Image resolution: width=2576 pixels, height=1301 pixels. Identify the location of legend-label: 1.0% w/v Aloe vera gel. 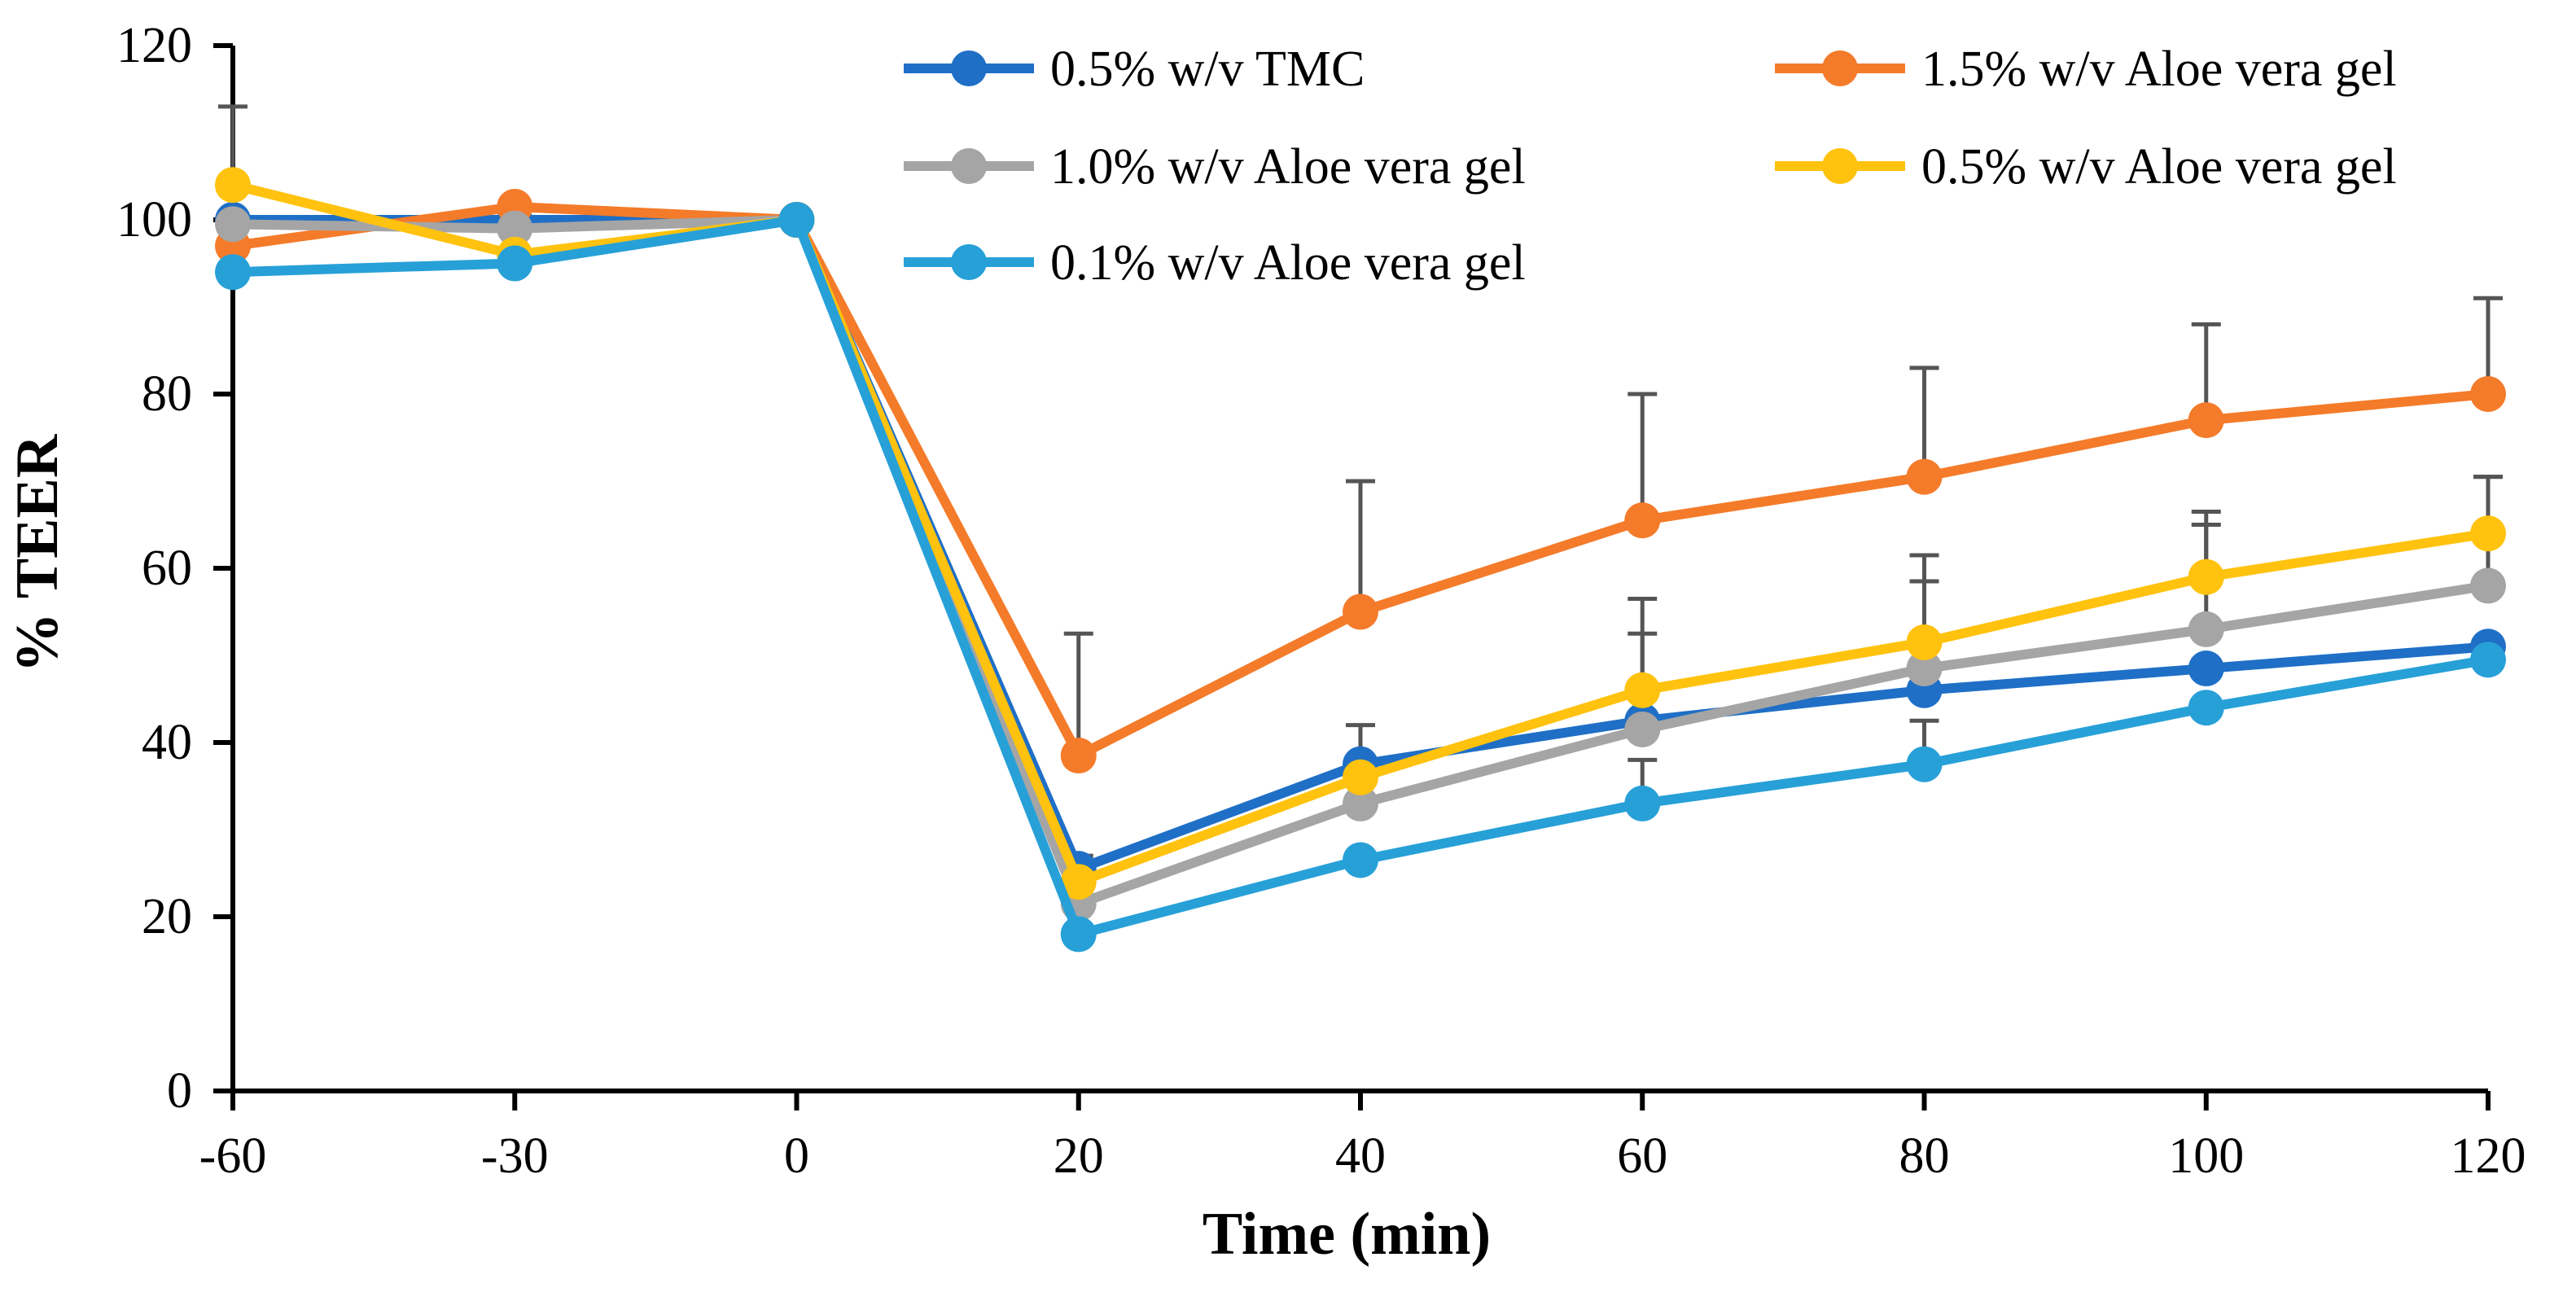
(1288, 167).